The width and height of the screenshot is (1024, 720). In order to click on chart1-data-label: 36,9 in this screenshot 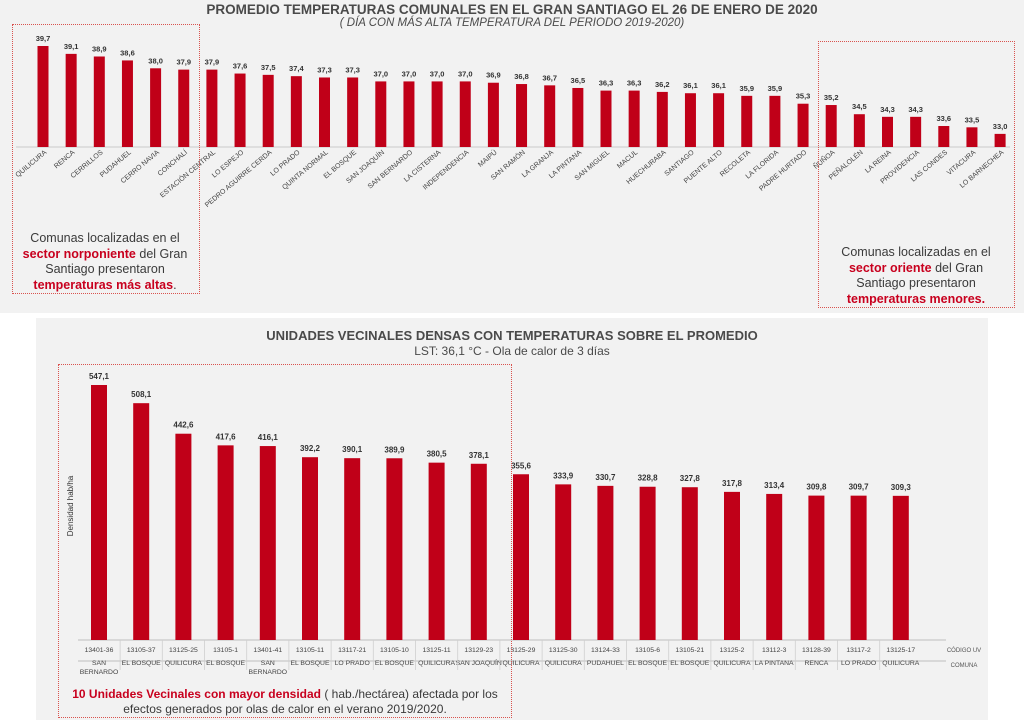, I will do `click(493, 75)`.